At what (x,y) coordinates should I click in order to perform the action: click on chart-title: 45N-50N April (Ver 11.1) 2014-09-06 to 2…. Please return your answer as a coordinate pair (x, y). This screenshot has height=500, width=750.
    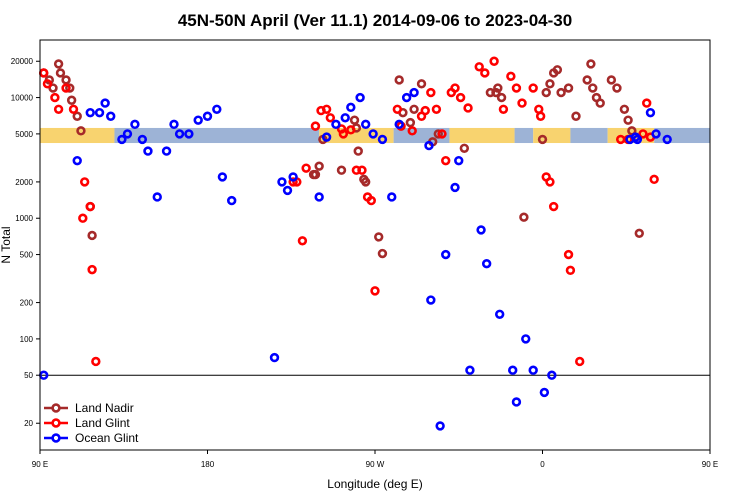
    Looking at the image, I should click on (375, 20).